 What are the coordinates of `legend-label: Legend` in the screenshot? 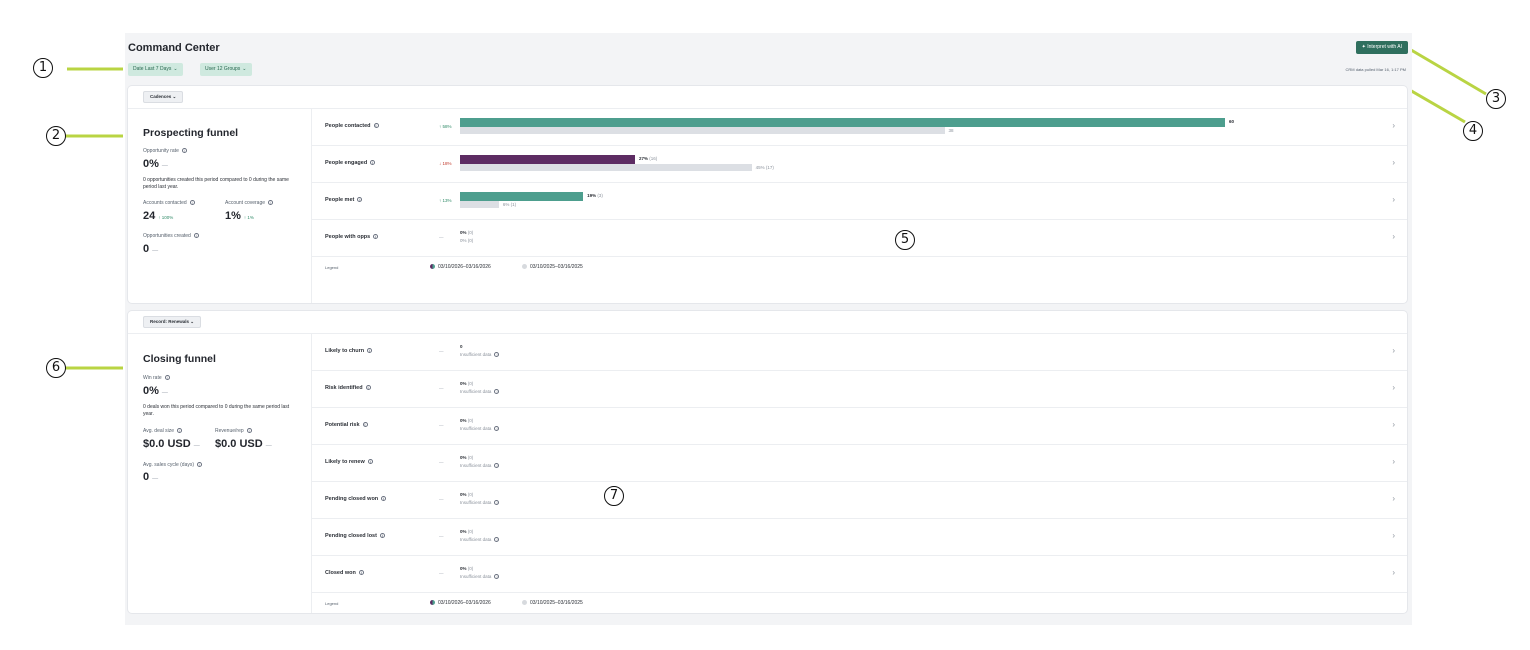 It's located at (332, 603).